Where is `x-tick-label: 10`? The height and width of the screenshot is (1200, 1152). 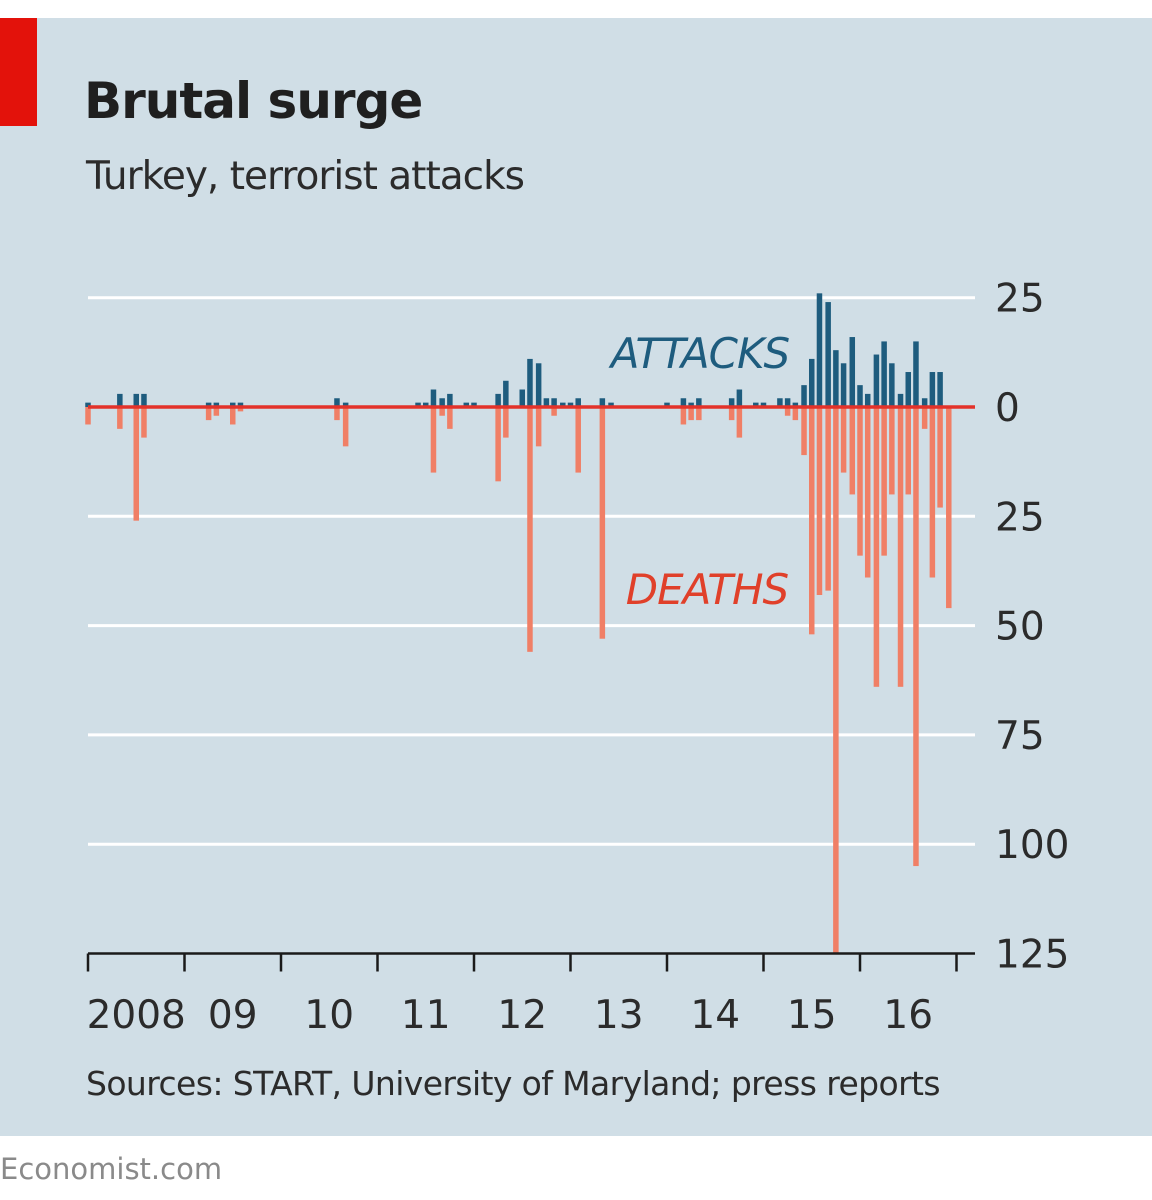
x-tick-label: 10 is located at coordinates (329, 1015).